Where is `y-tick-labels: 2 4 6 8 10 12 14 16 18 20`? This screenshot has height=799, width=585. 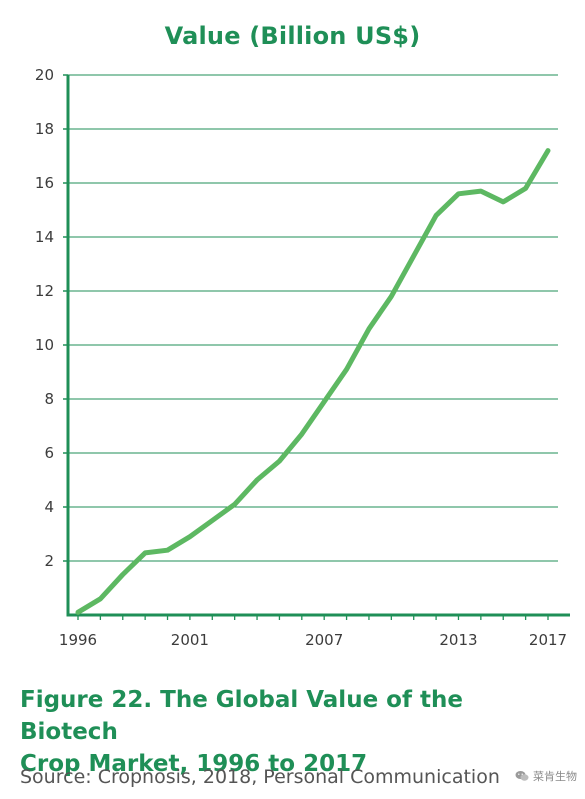
y-tick-labels: 2 4 6 8 10 12 14 16 18 20 is located at coordinates (44, 318).